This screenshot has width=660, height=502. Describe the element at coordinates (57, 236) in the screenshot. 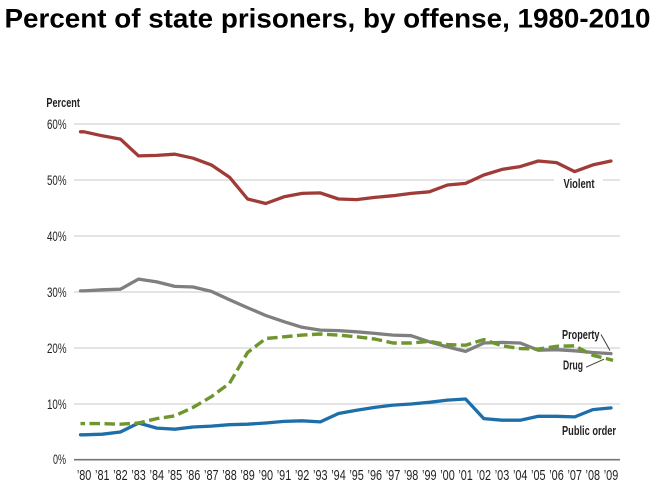

I see `svg-text: 40%` at that location.